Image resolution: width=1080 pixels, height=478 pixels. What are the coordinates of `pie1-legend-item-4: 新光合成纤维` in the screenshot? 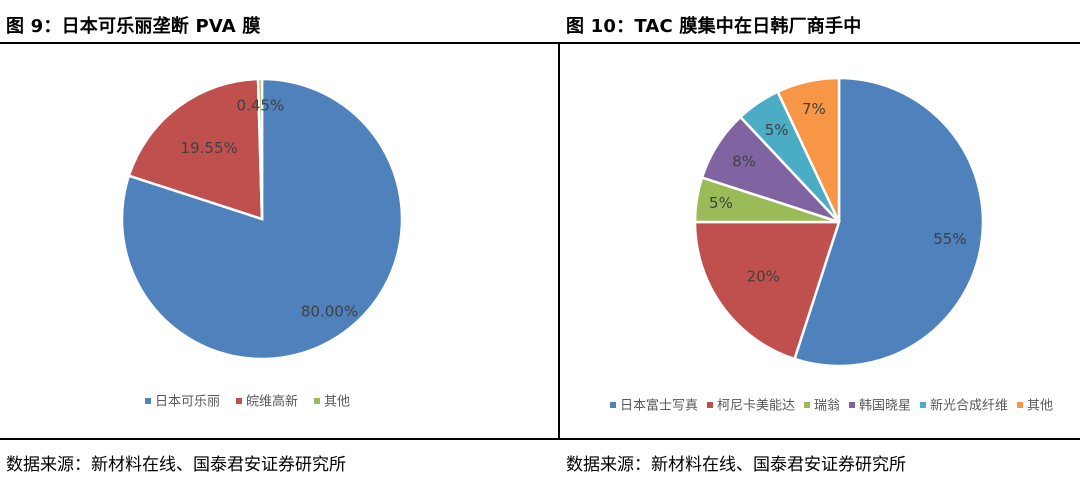 It's located at (964, 406).